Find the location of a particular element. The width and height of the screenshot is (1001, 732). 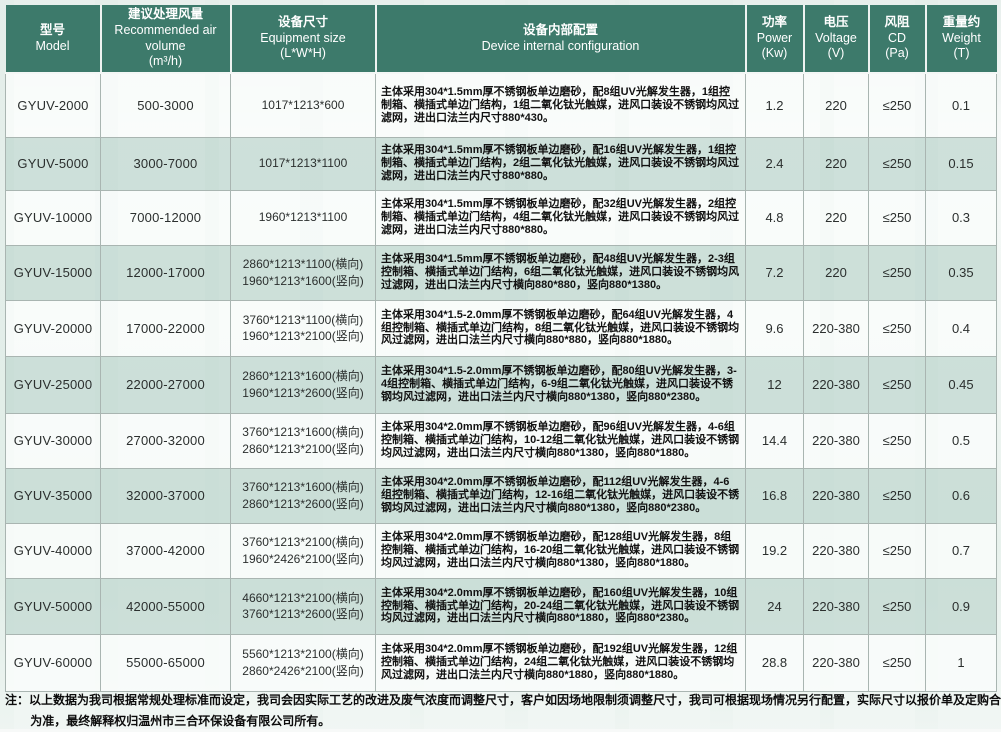

header-voltage-en: Voltage is located at coordinates (836, 37).